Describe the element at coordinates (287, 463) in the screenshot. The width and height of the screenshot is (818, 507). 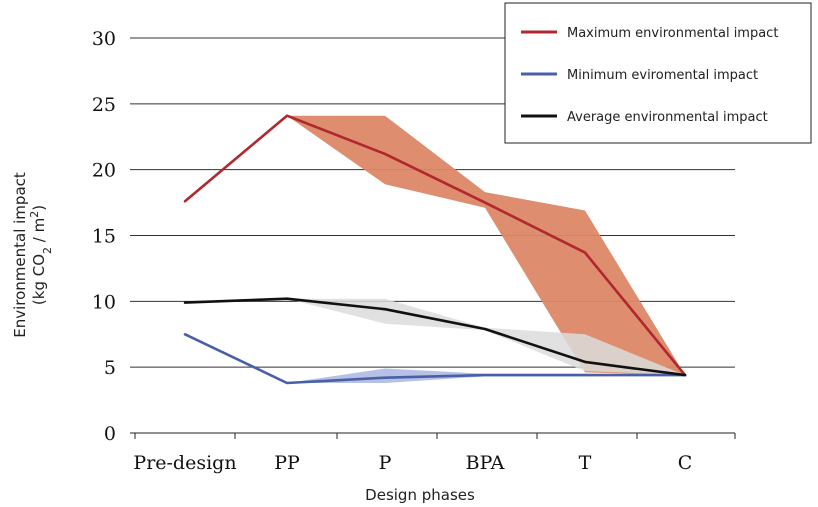
I see `x-tick-label: PP` at that location.